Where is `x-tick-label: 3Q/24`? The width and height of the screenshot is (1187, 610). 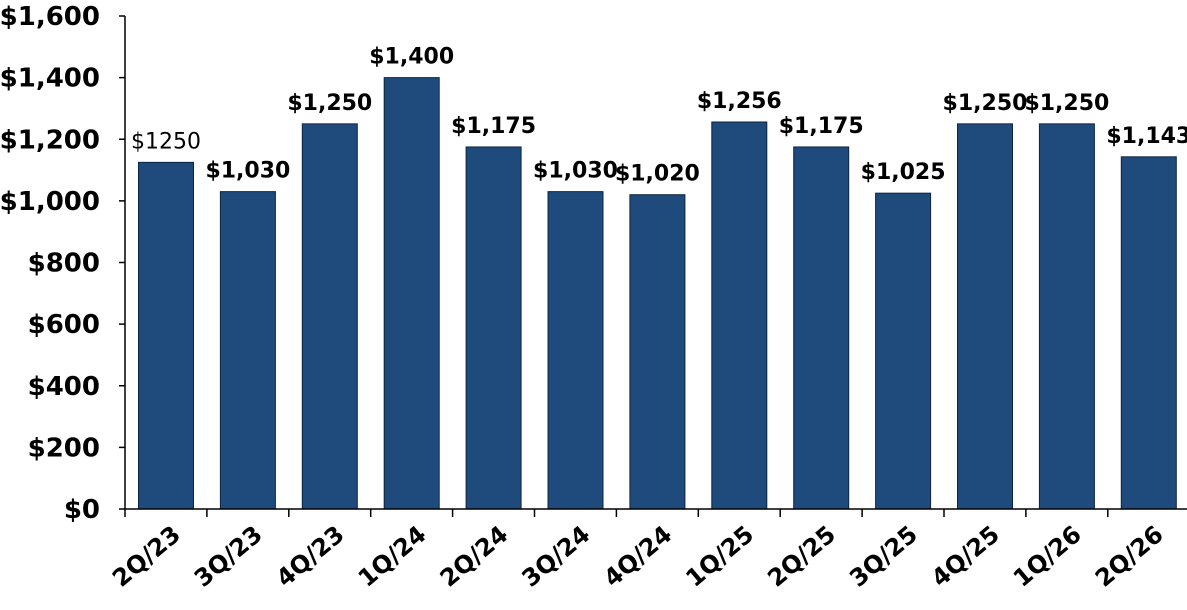 x-tick-label: 3Q/24 is located at coordinates (556, 556).